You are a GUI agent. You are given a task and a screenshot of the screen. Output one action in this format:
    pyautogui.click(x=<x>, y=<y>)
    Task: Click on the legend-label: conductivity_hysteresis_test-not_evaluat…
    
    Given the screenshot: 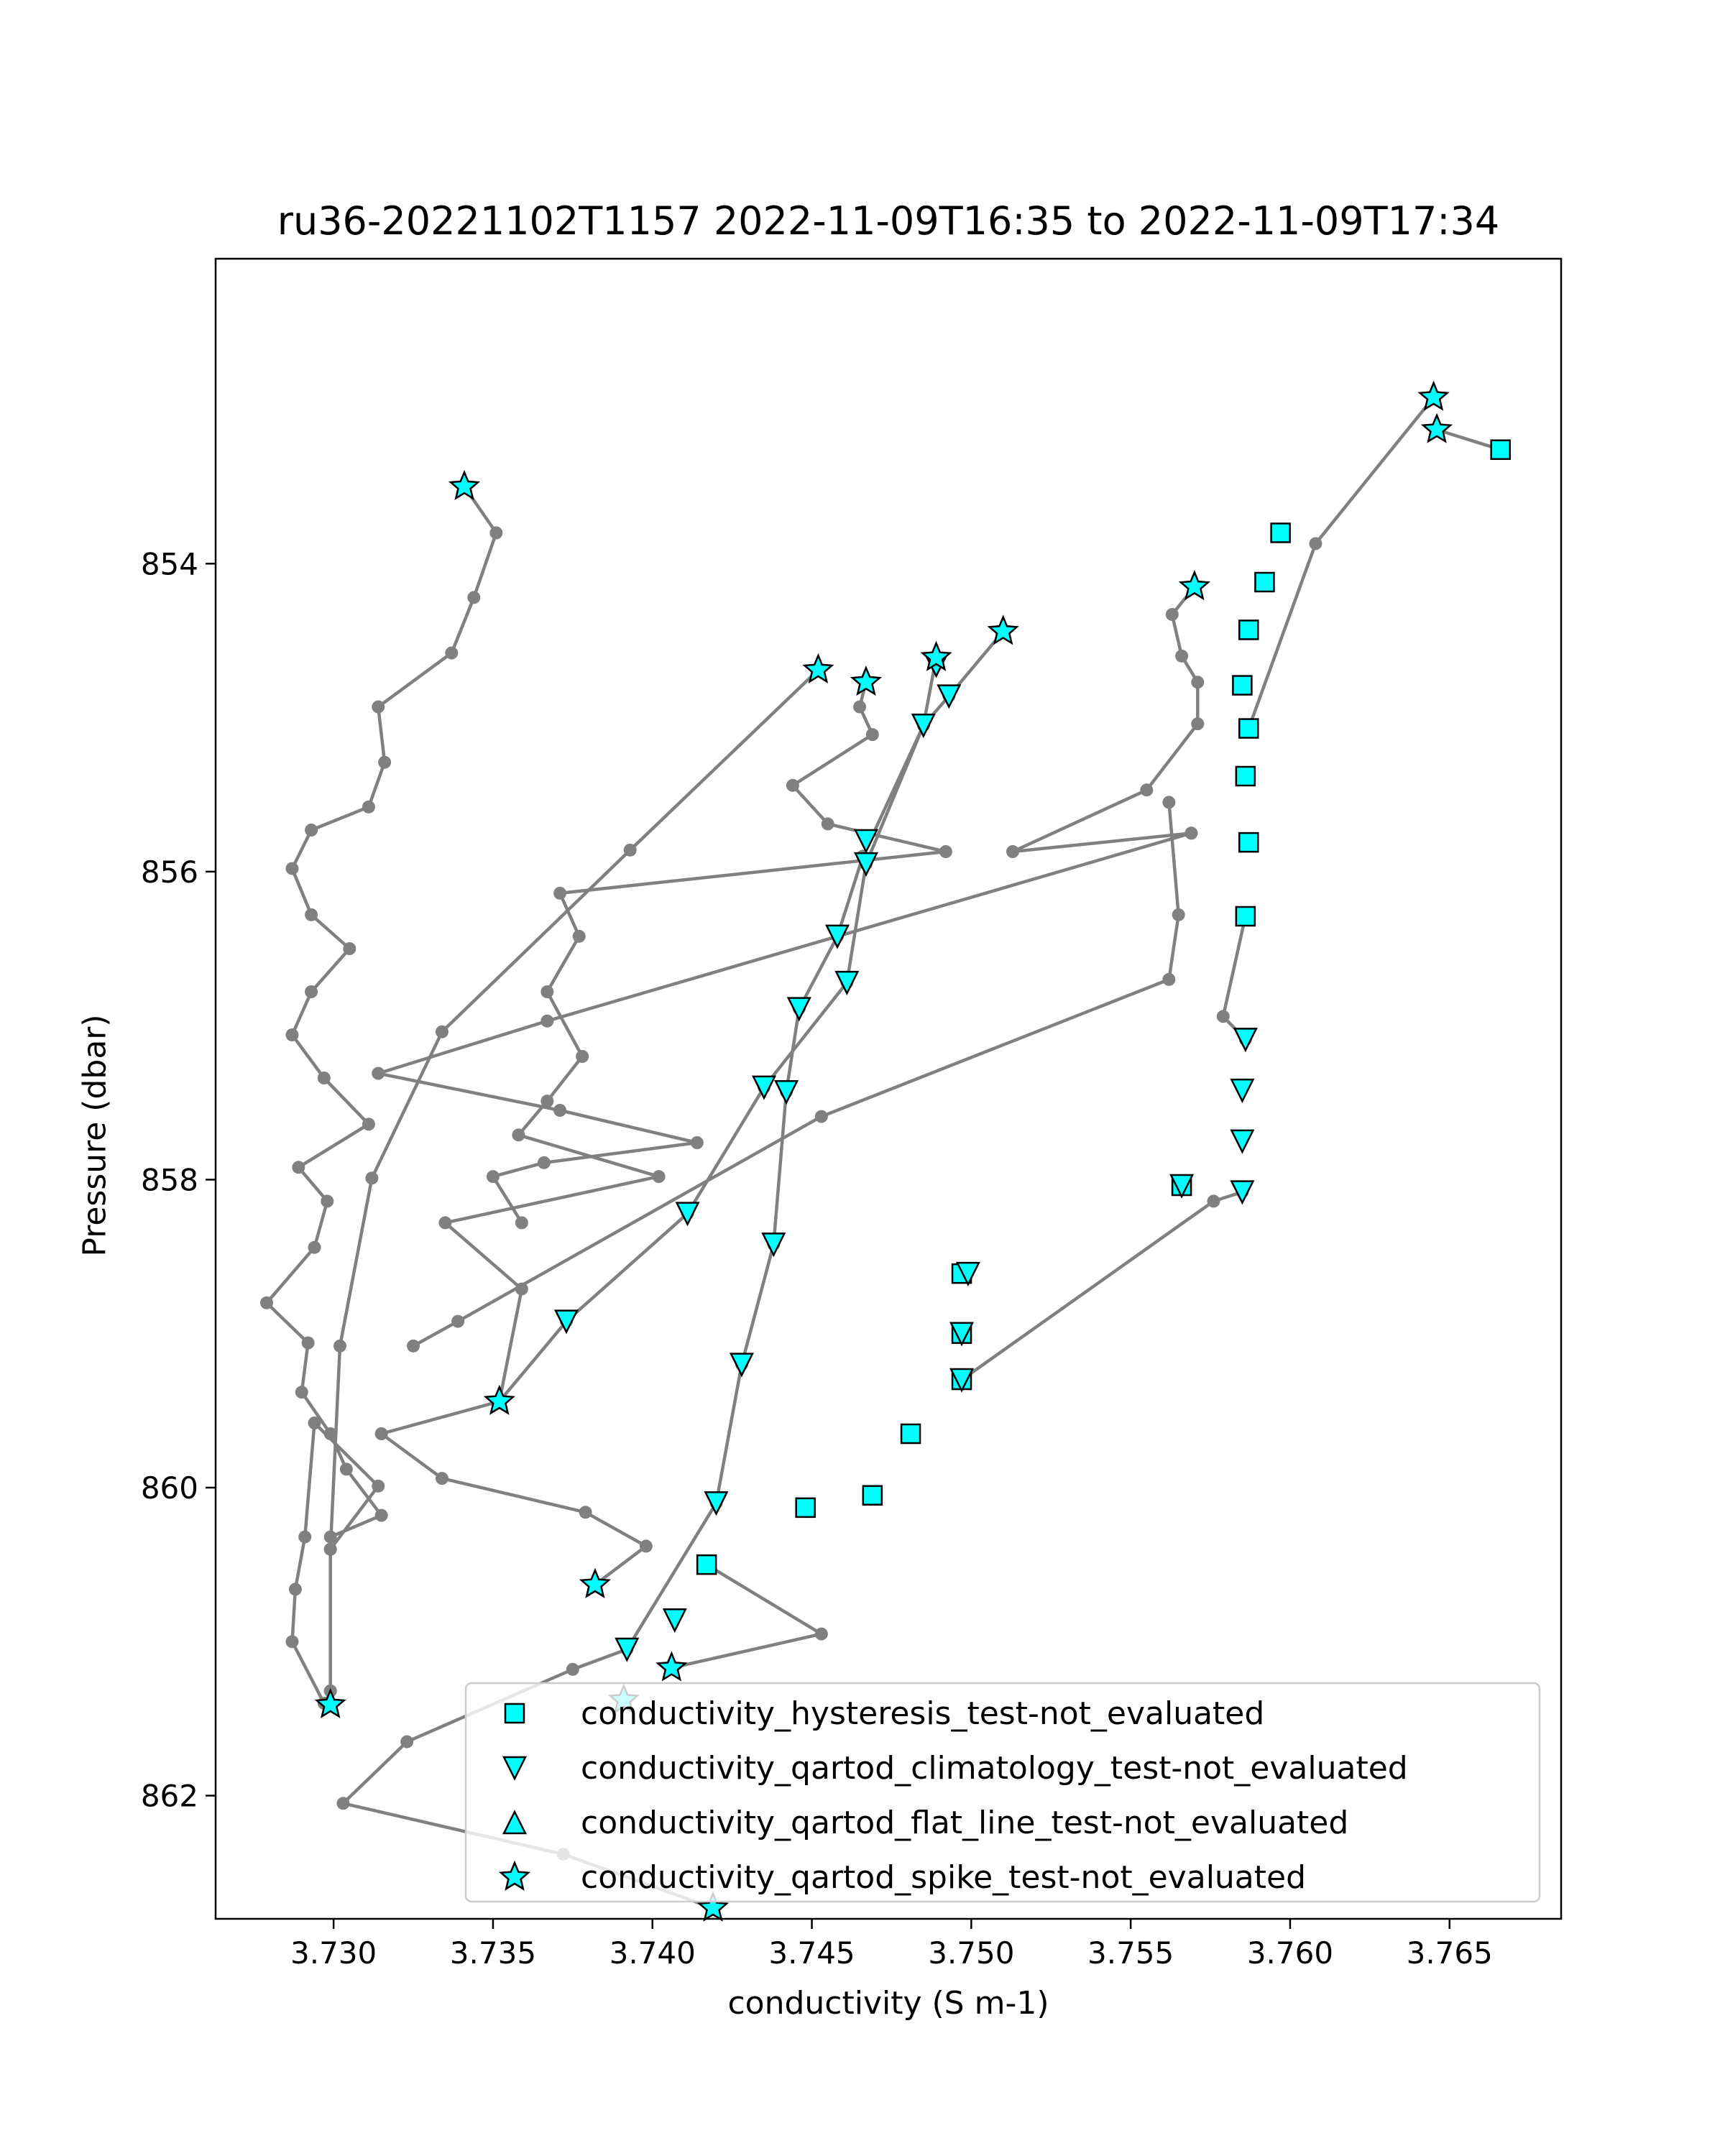 What is the action you would take?
    pyautogui.click(x=922, y=1713)
    